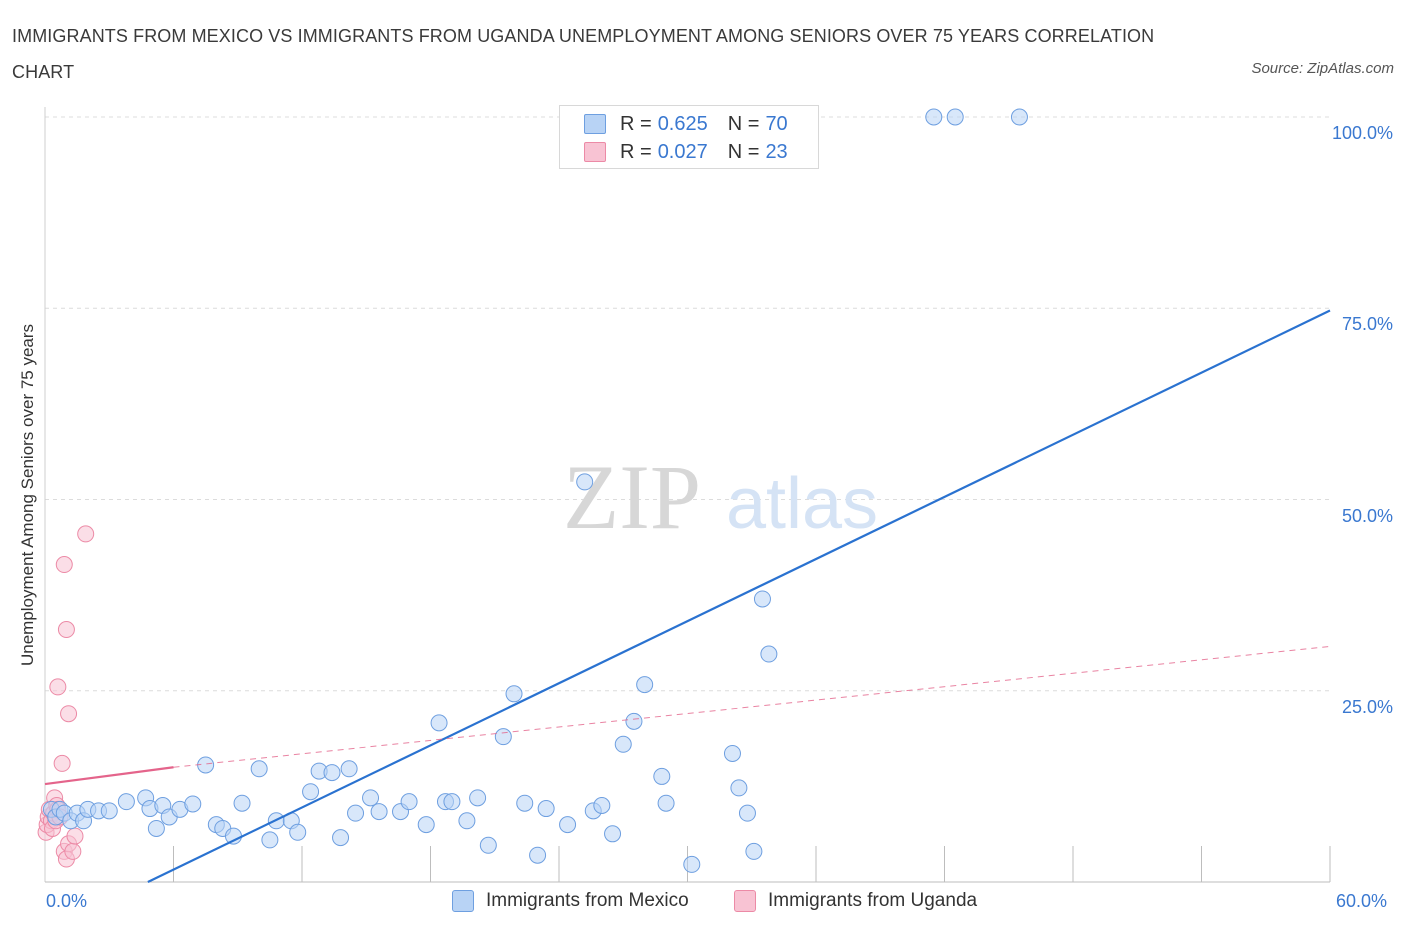 The width and height of the screenshot is (1406, 930). Describe the element at coordinates (776, 151) in the screenshot. I see `legend-n-value-uganda: 23` at that location.